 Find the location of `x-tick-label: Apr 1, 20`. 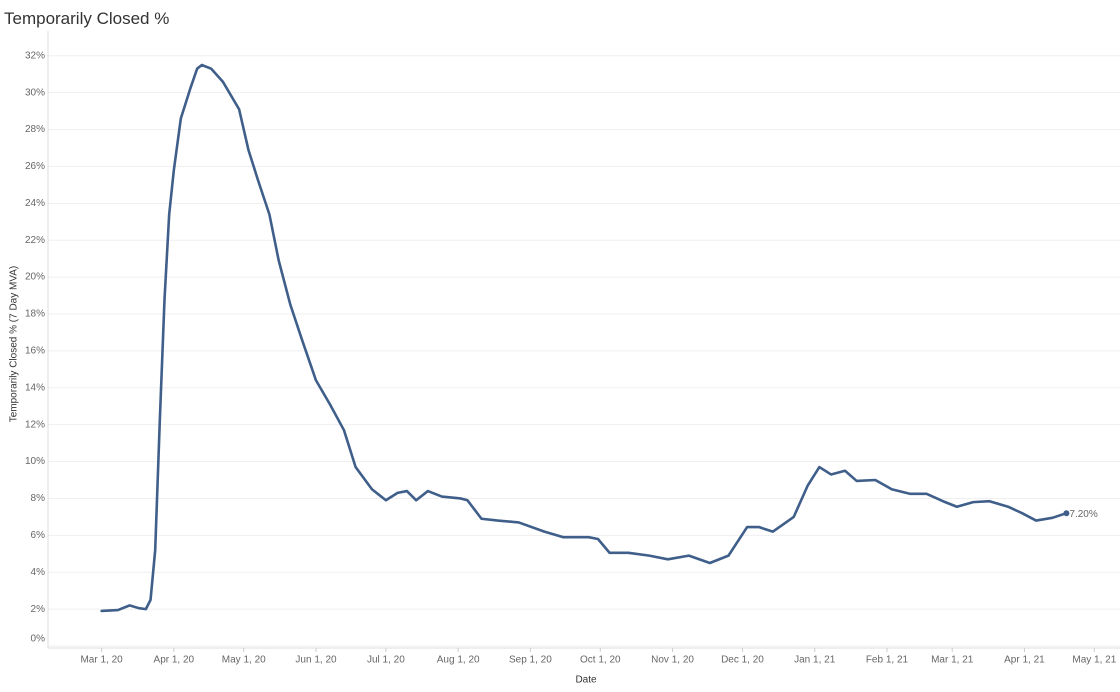

x-tick-label: Apr 1, 20 is located at coordinates (174, 660).